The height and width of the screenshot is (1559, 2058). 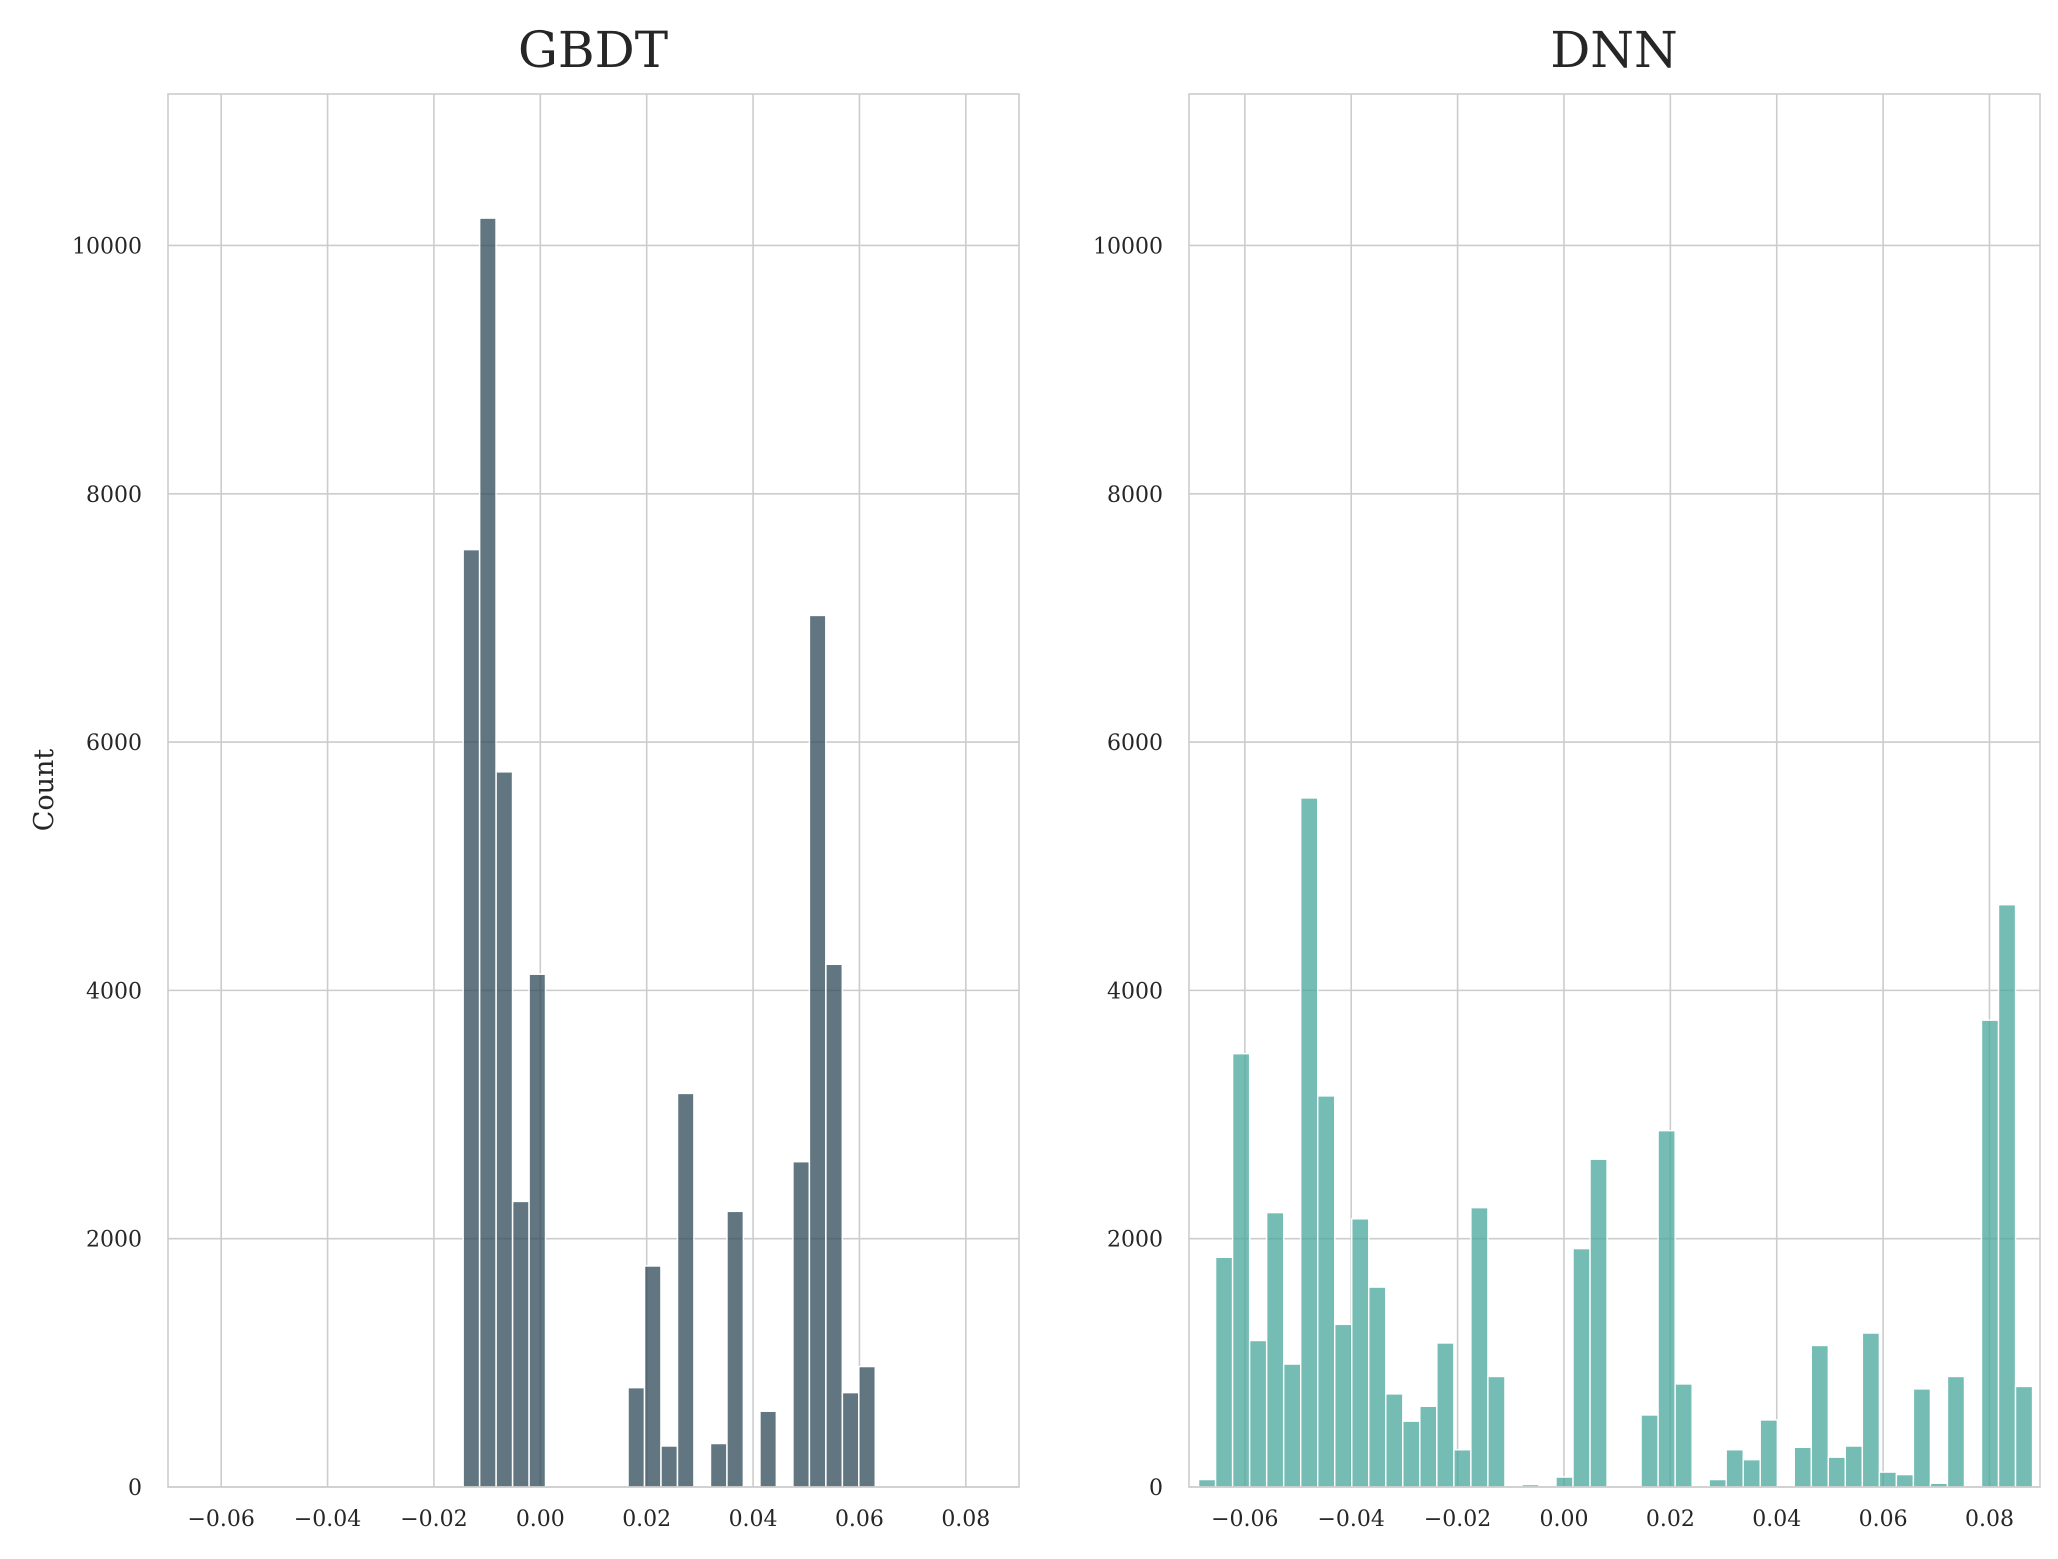 What do you see at coordinates (753, 1519) in the screenshot?
I see `gbdt-x-tick-label: 0.04` at bounding box center [753, 1519].